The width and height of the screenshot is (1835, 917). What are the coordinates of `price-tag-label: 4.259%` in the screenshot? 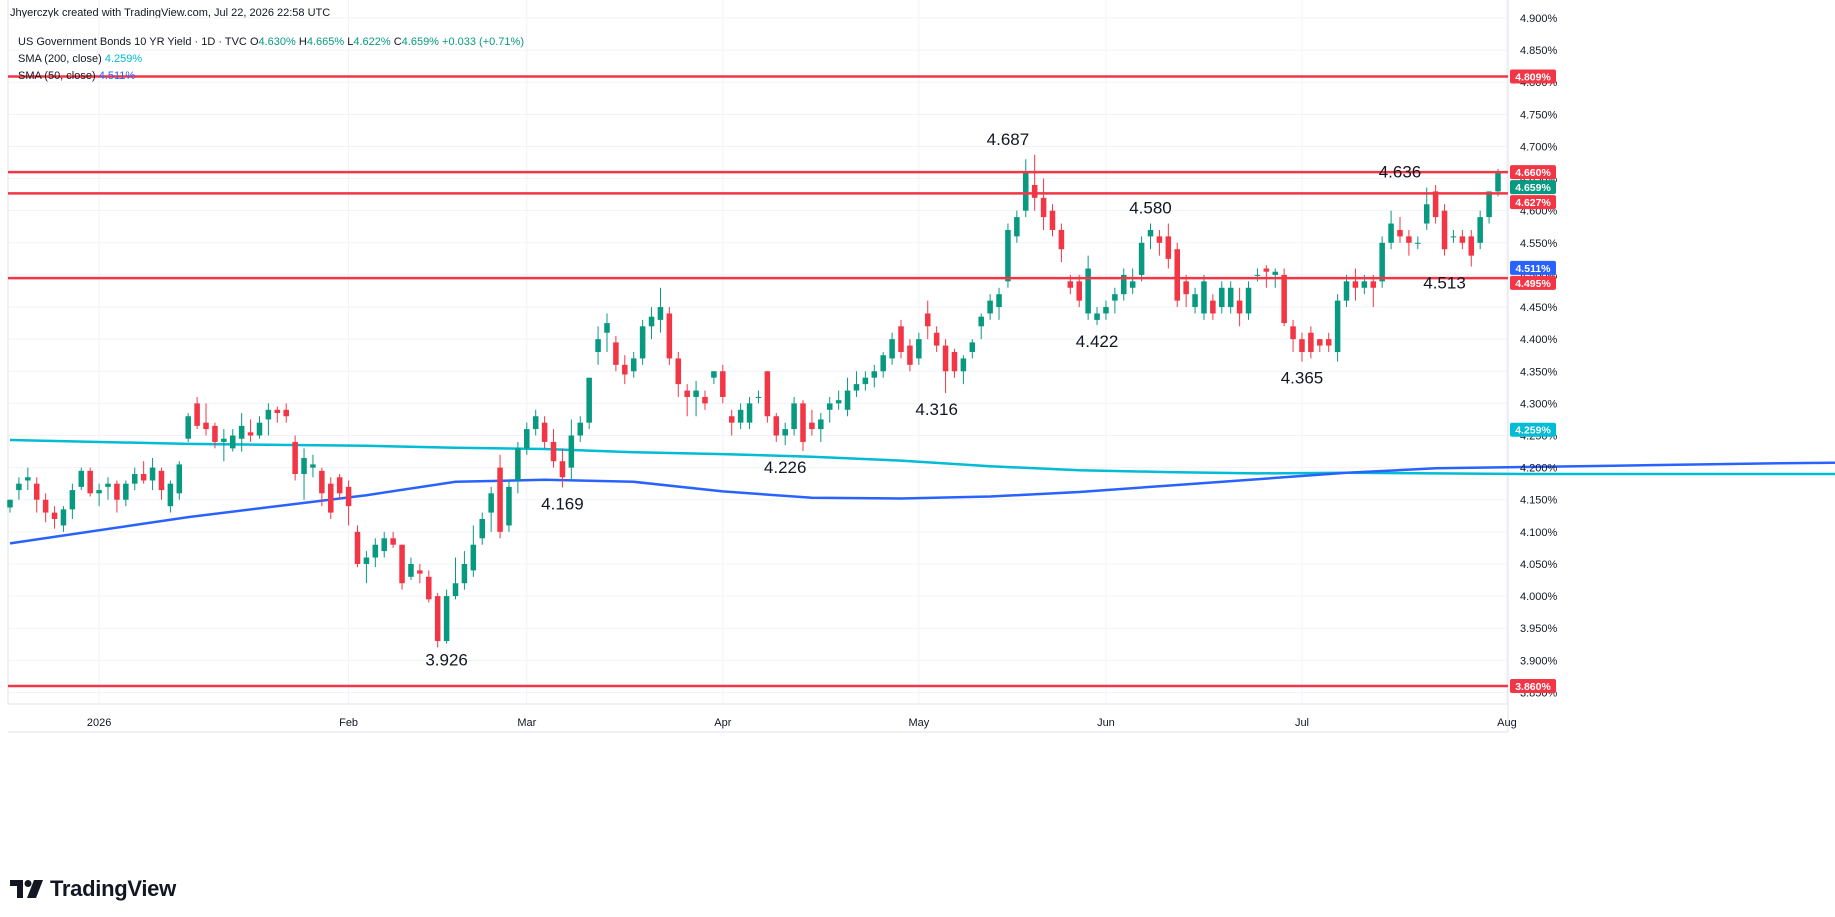 It's located at (1533, 431).